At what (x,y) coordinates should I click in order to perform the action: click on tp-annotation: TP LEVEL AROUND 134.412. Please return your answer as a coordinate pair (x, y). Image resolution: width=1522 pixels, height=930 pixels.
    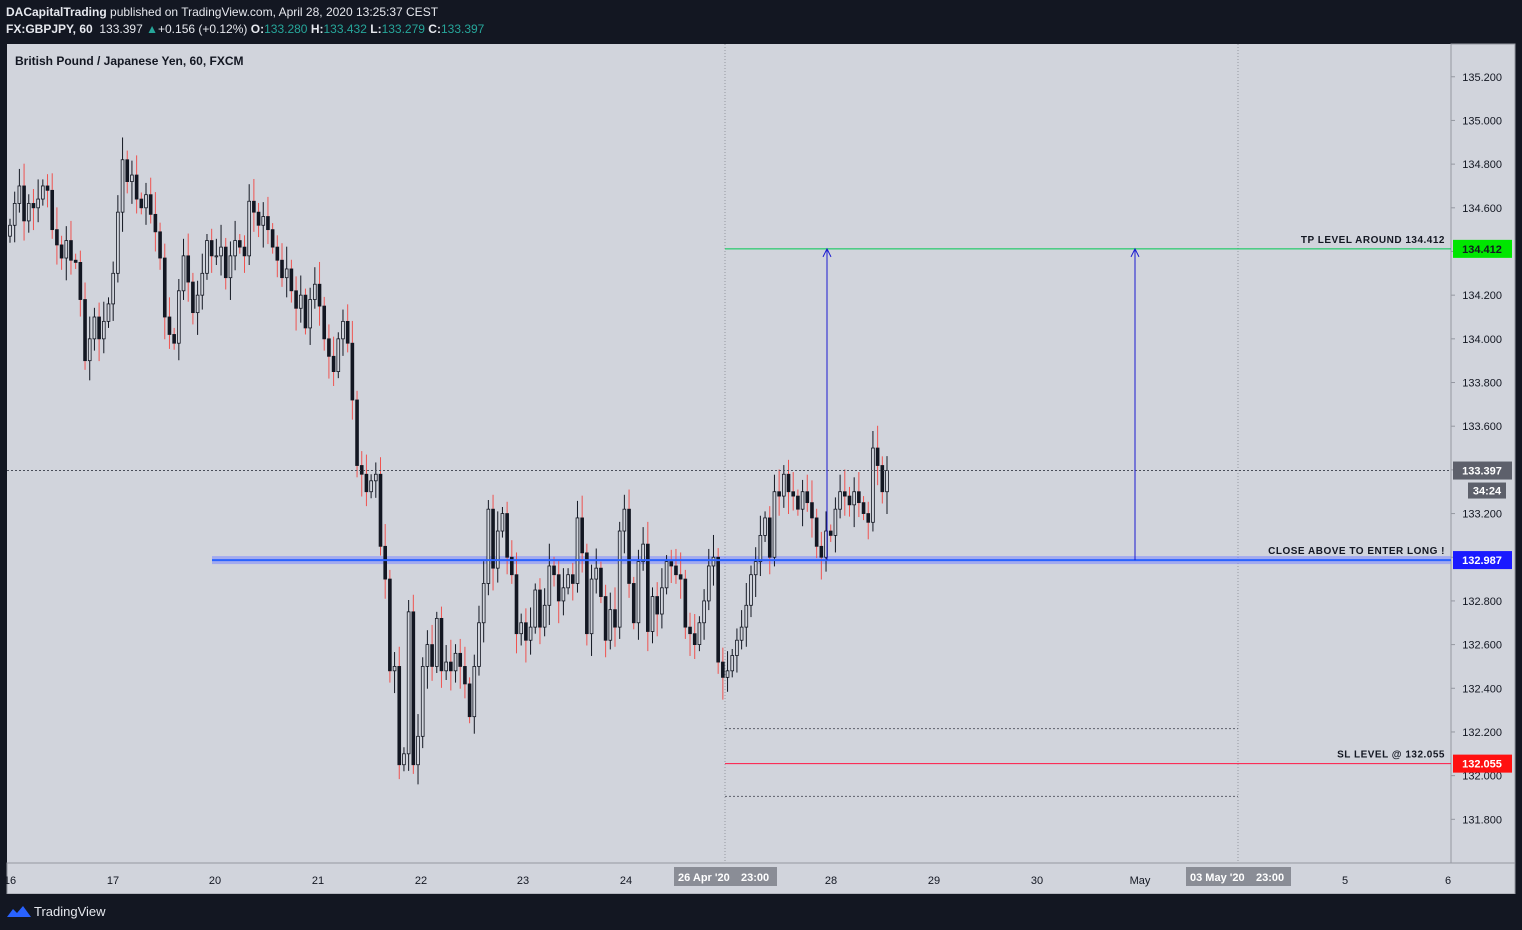
    Looking at the image, I should click on (1373, 240).